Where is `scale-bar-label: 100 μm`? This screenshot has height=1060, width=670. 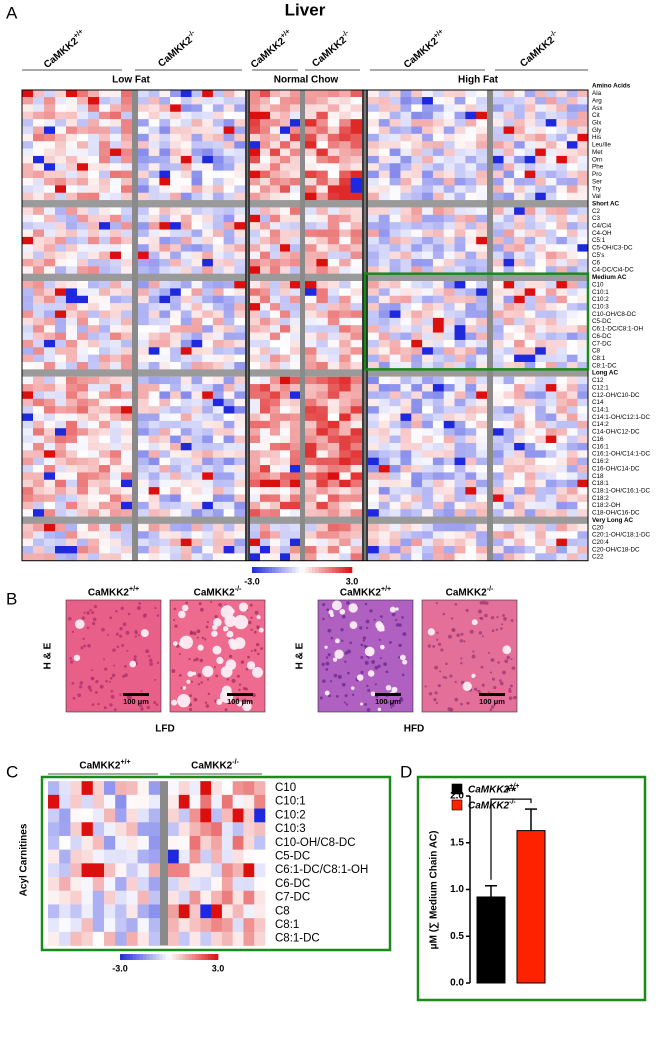 scale-bar-label: 100 μm is located at coordinates (492, 701).